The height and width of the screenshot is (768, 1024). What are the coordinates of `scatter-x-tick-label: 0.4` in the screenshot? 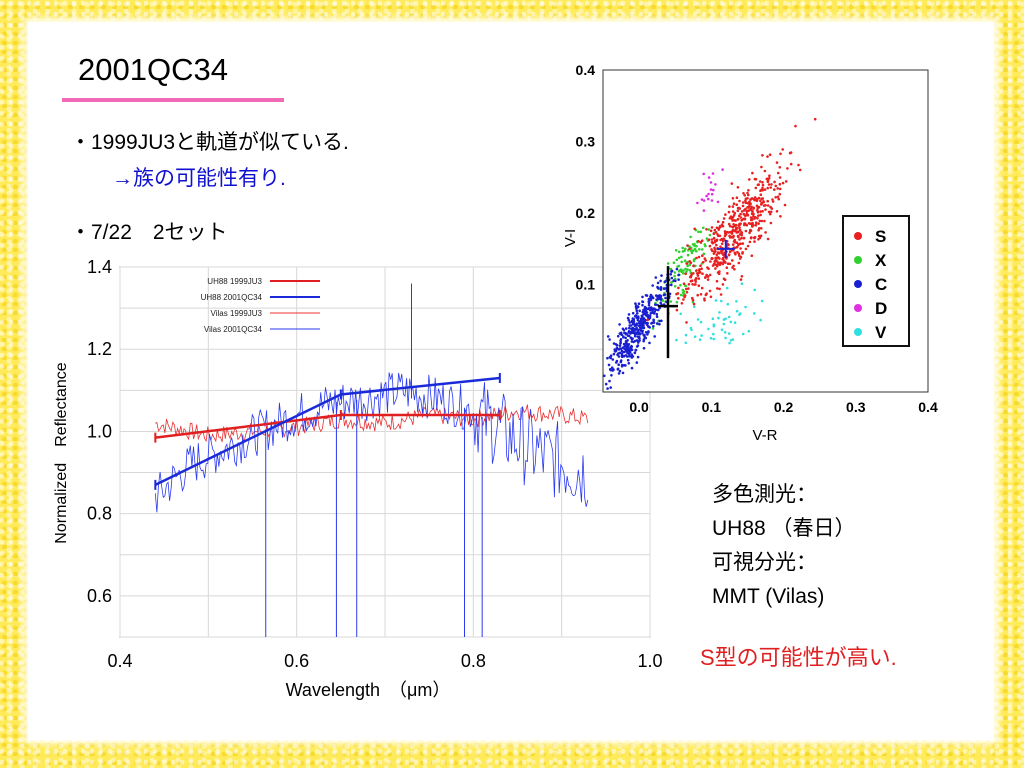 It's located at (928, 407).